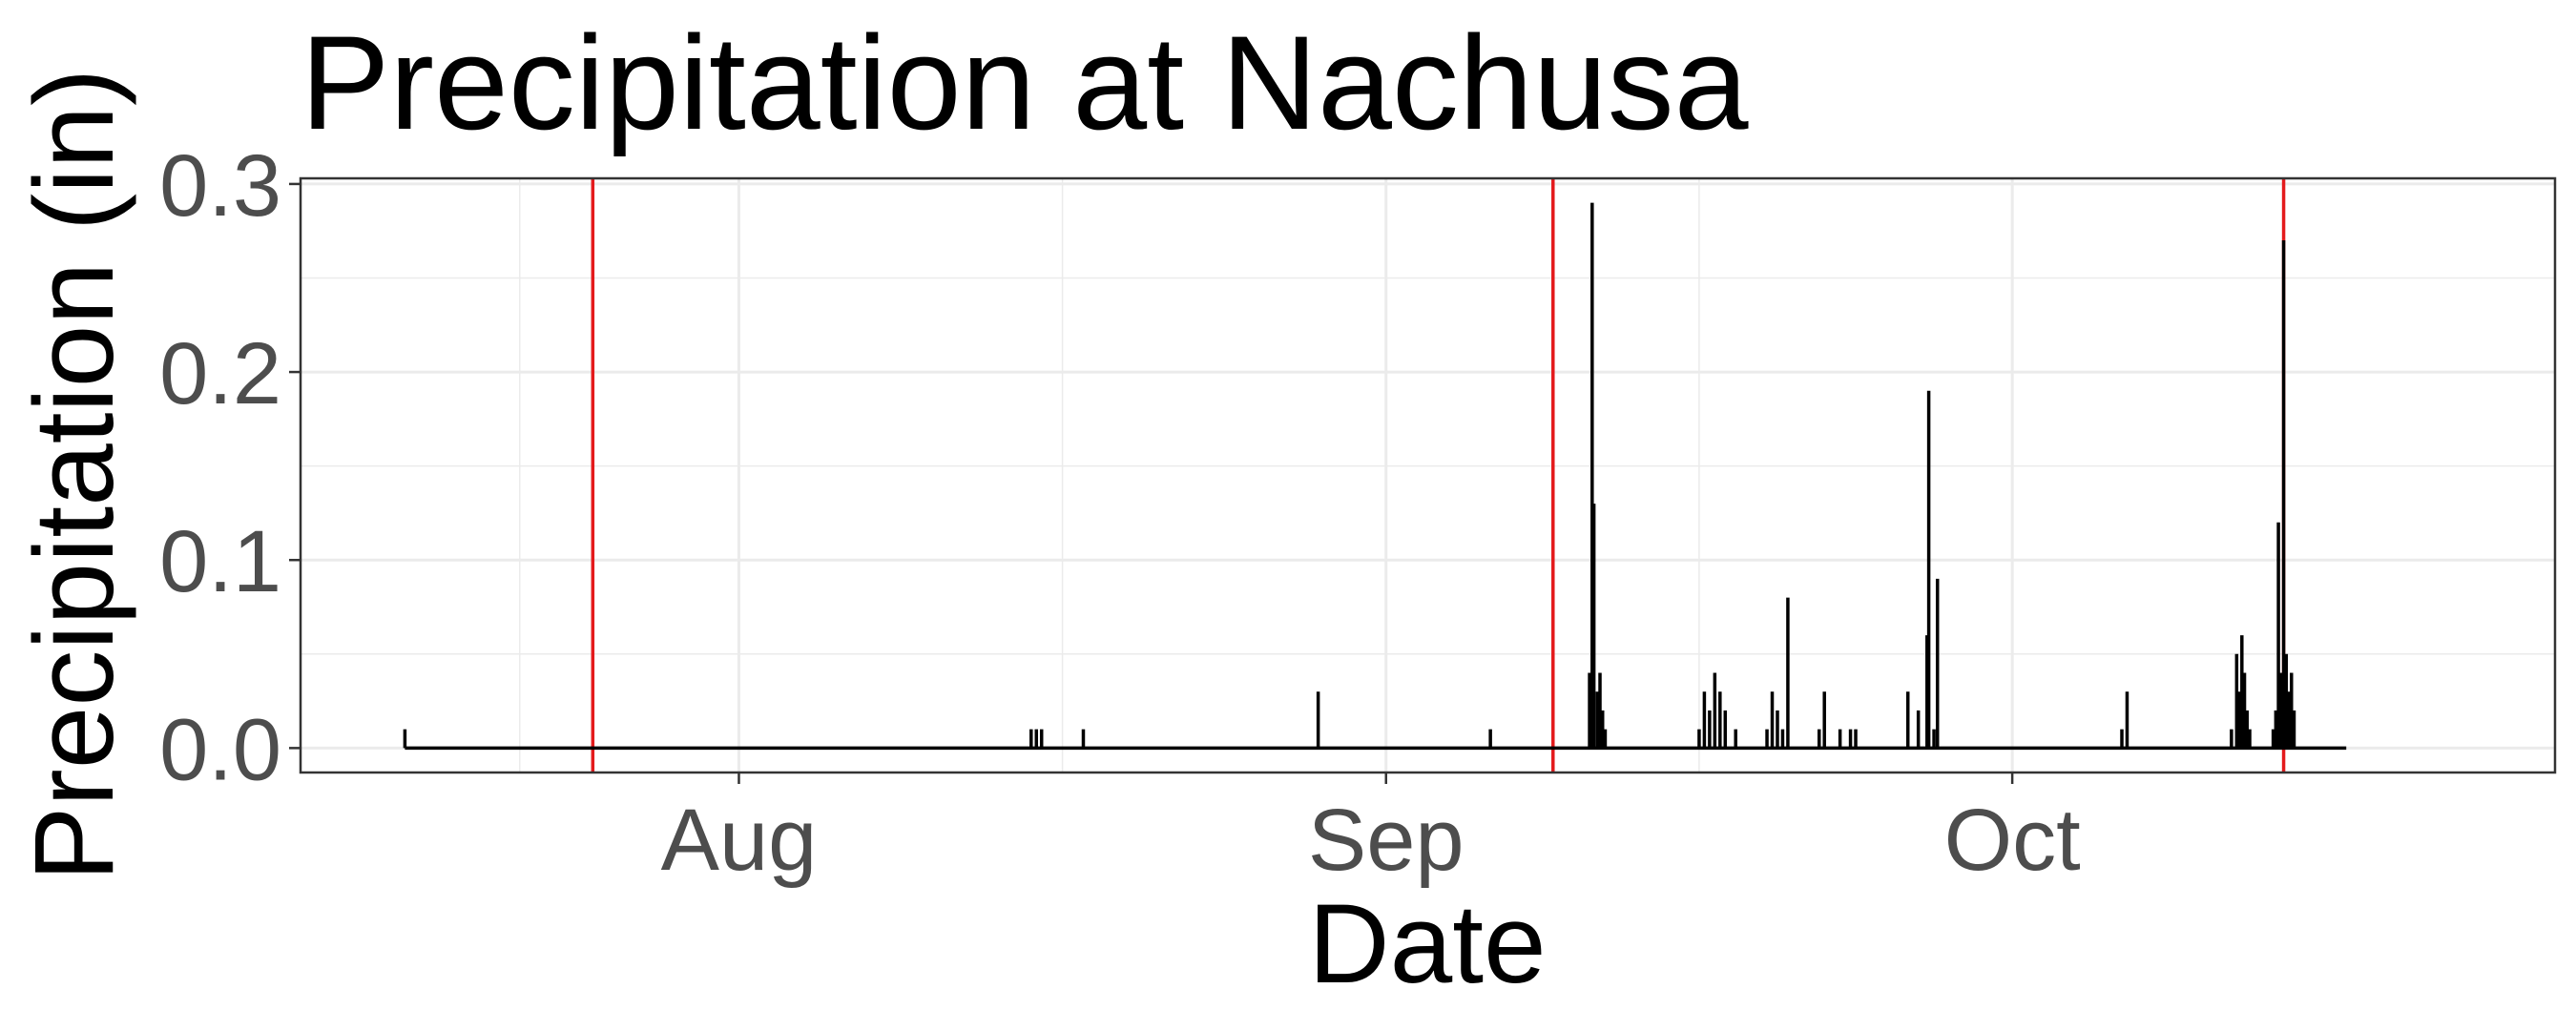 The image size is (2576, 1030). I want to click on x-axis: Aug Sep Oct, so click(1371, 830).